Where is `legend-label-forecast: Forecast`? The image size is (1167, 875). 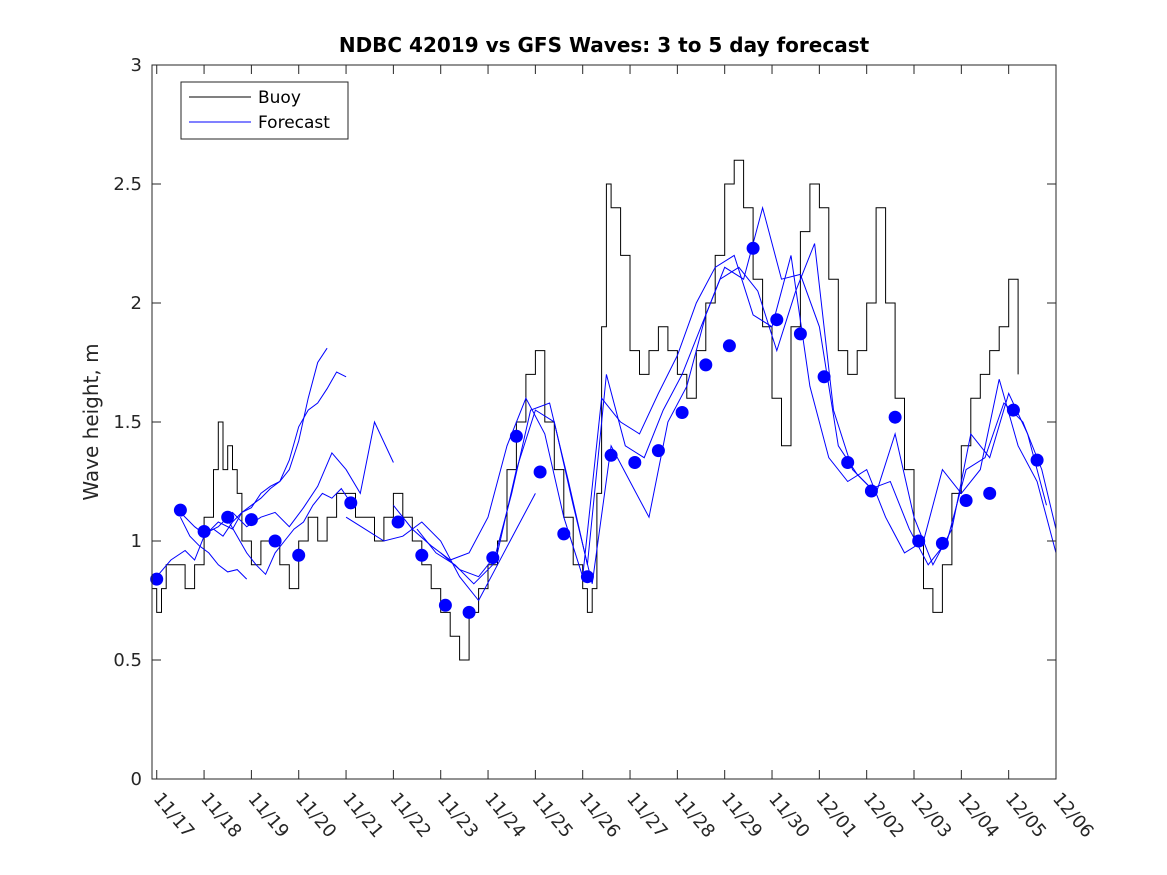
legend-label-forecast: Forecast is located at coordinates (294, 123).